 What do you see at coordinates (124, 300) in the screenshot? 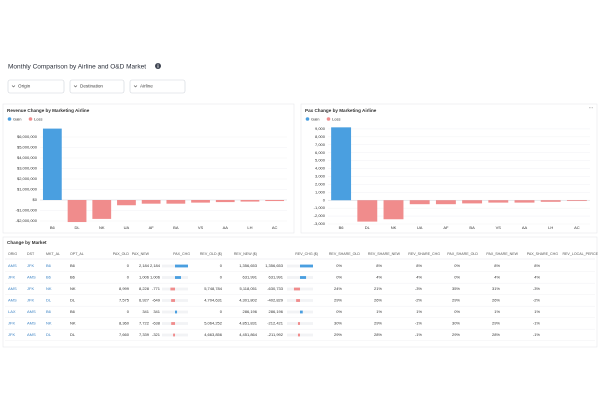
I see `table-cell: 7,575` at bounding box center [124, 300].